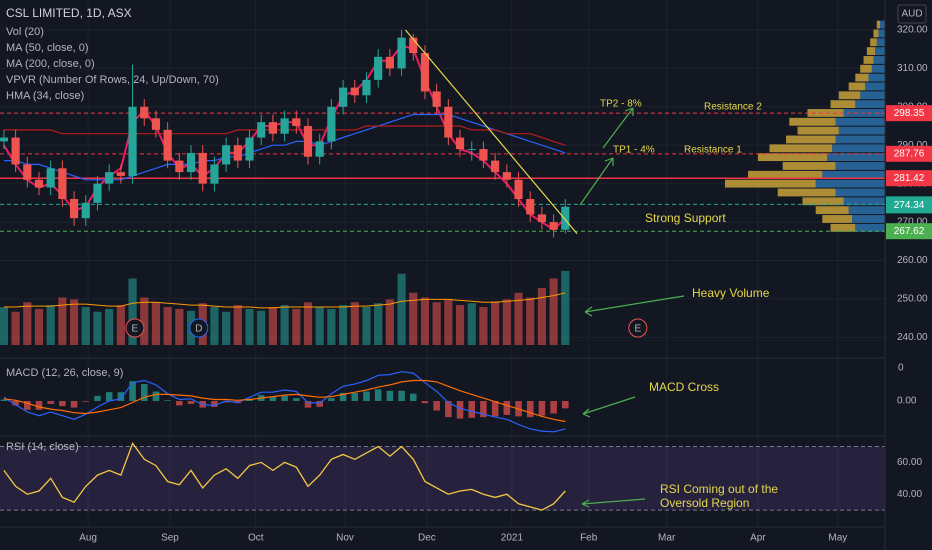 The width and height of the screenshot is (932, 550). I want to click on x-tick-label: Oct, so click(256, 538).